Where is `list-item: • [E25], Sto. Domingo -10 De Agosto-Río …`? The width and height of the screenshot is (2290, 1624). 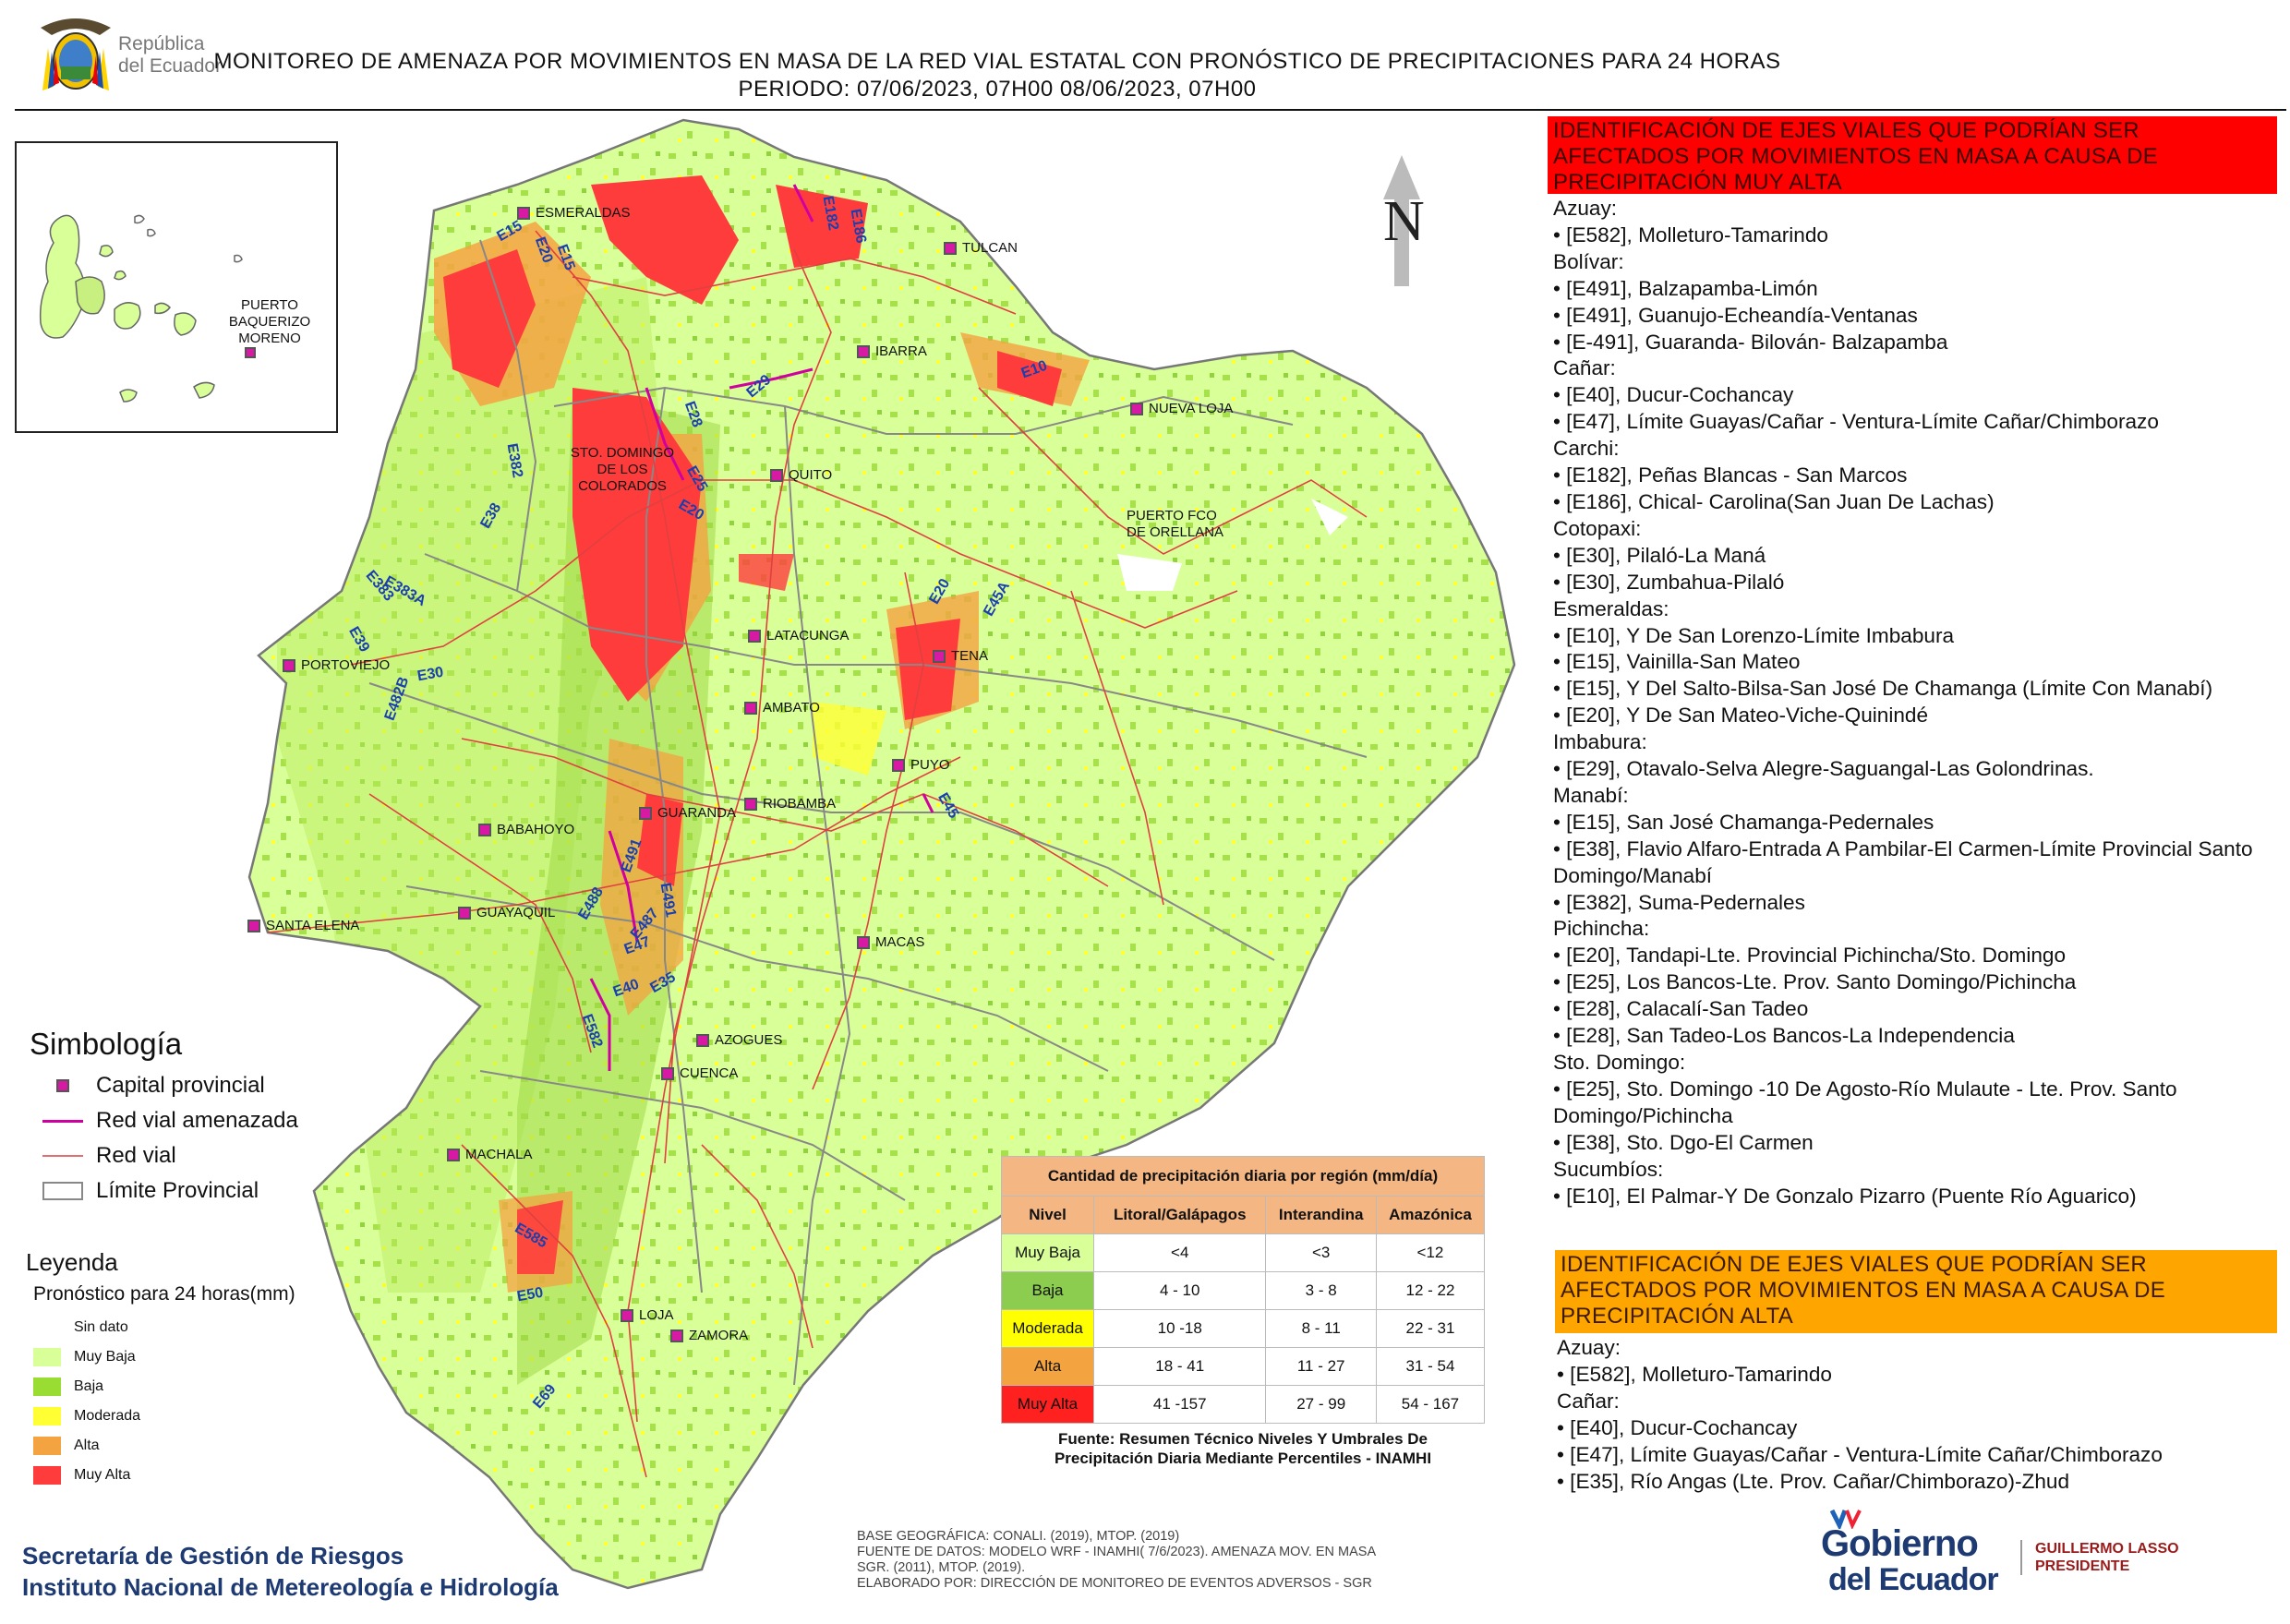 list-item: • [E25], Sto. Domingo -10 De Agosto-Río … is located at coordinates (1865, 1102).